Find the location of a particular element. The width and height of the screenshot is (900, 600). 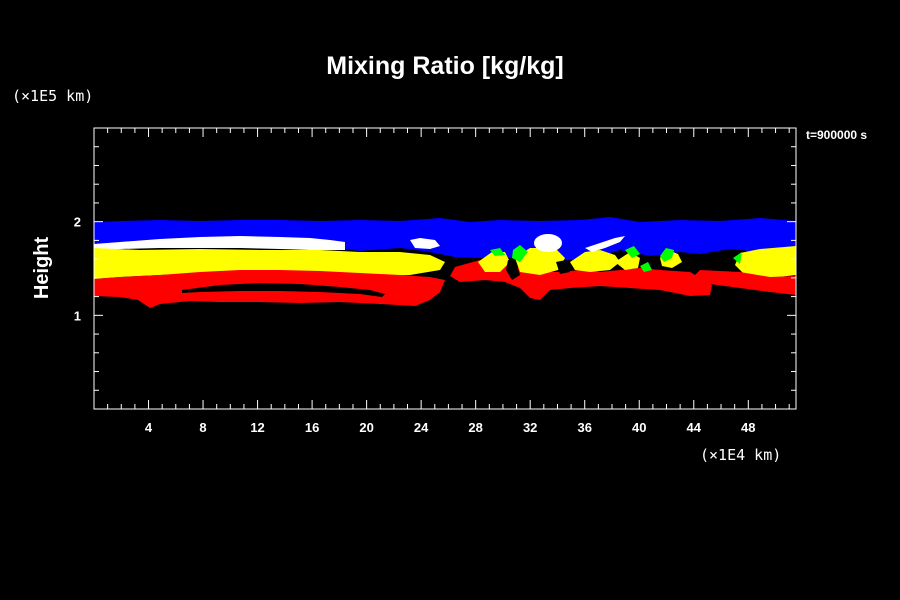

yellow-band-right is located at coordinates (765, 262).